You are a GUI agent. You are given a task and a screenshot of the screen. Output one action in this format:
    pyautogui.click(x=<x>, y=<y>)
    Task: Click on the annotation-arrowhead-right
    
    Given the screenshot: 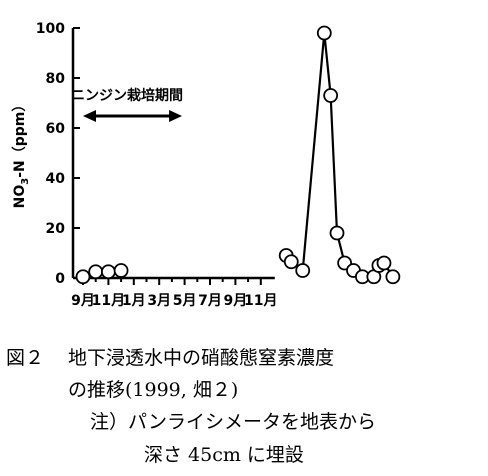 What is the action you would take?
    pyautogui.click(x=176, y=116)
    